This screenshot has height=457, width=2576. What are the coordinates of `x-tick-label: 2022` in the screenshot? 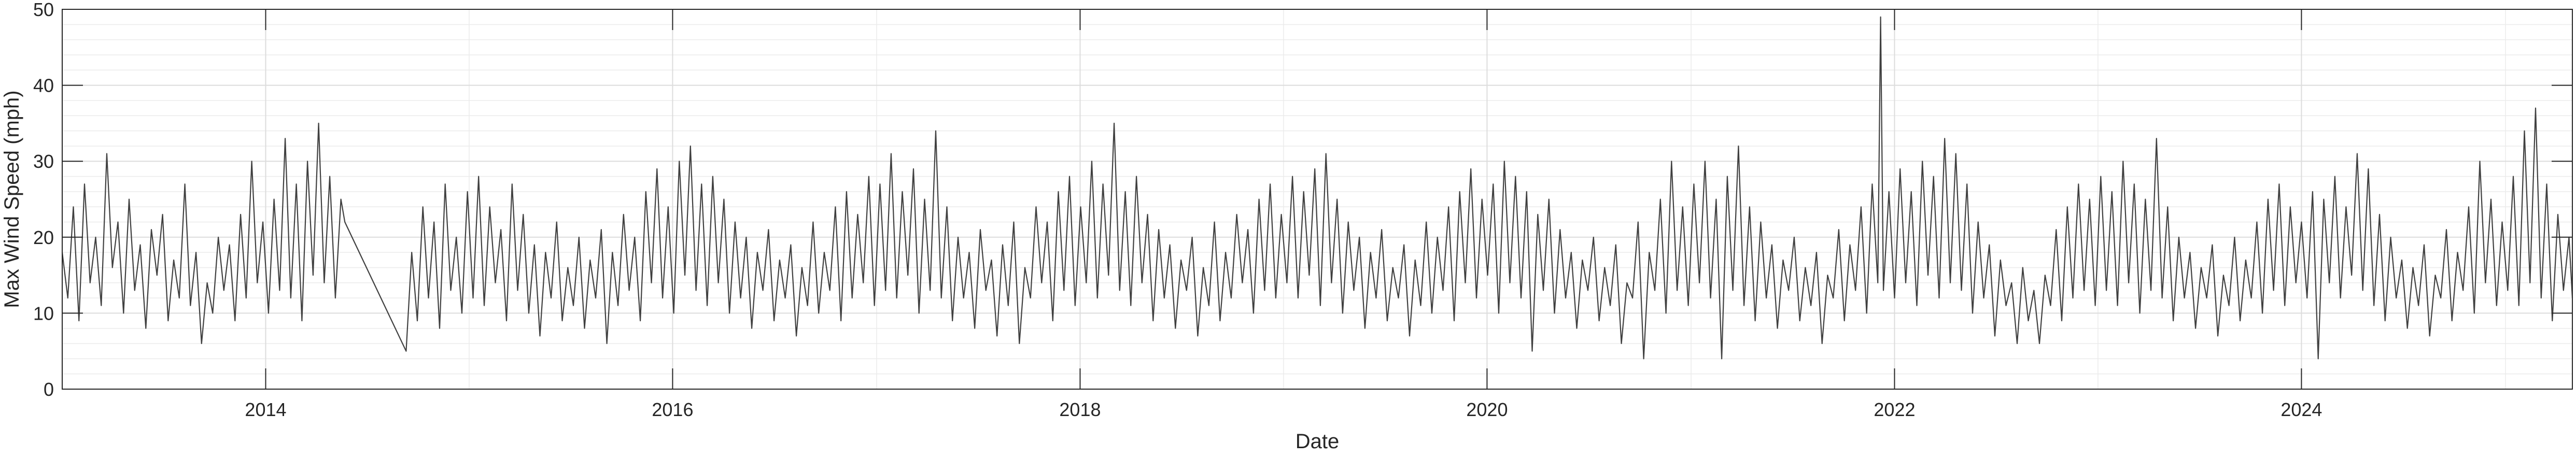 It's located at (1894, 409).